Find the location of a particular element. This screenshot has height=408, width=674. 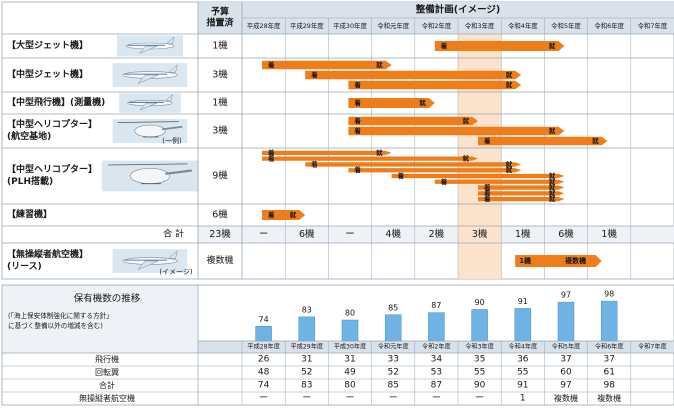

fleet-cell-value: 34 is located at coordinates (437, 360).